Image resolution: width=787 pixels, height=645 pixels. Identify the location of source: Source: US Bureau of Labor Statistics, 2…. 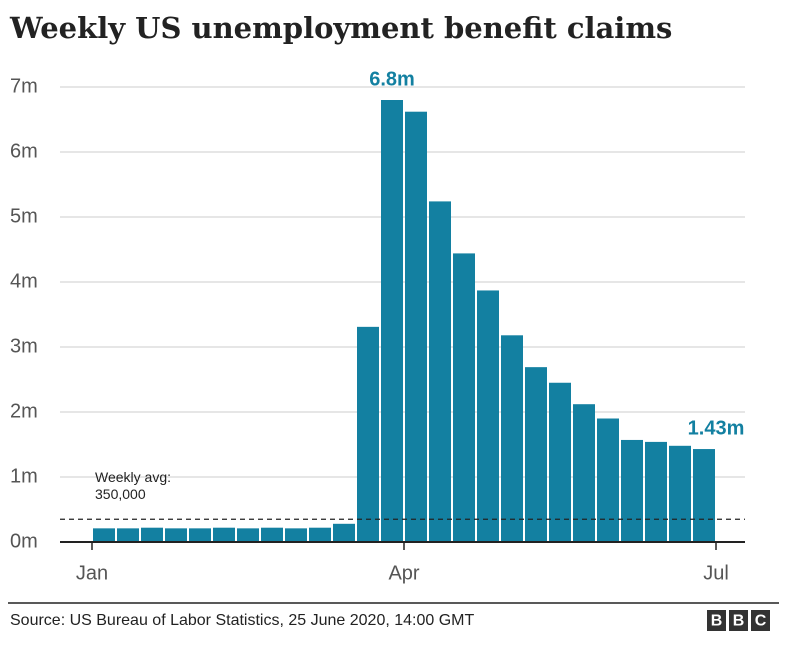
(242, 620).